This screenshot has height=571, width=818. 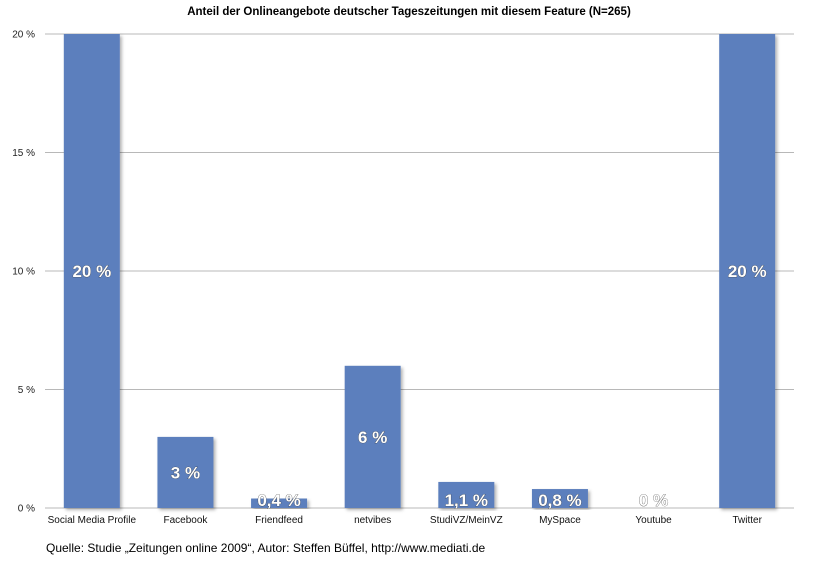 I want to click on y-tick-label: 15 %, so click(x=23, y=153).